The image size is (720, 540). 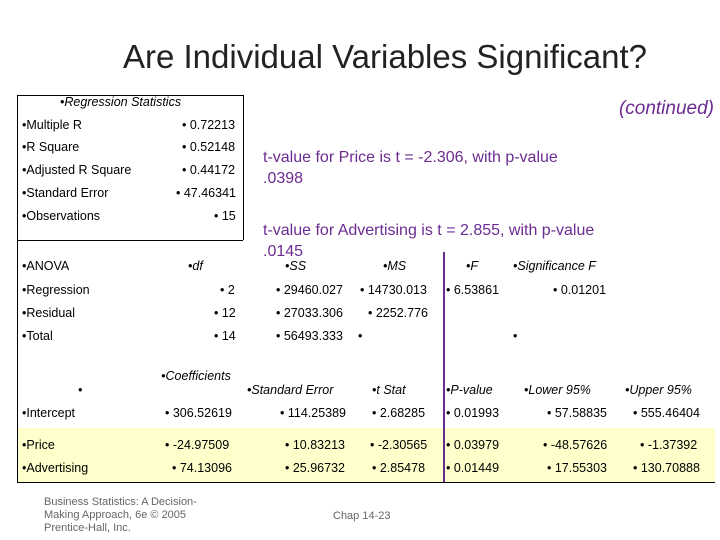 What do you see at coordinates (473, 468) in the screenshot?
I see `coef-cell: • 0.01449` at bounding box center [473, 468].